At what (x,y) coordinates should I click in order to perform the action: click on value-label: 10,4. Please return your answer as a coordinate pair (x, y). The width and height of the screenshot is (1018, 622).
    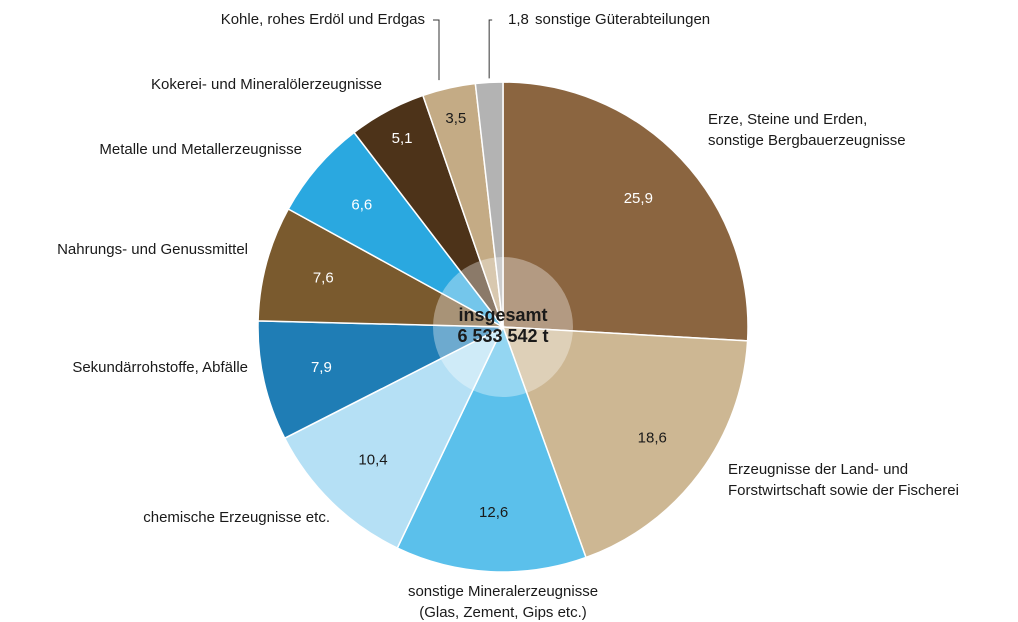
    Looking at the image, I should click on (372, 459).